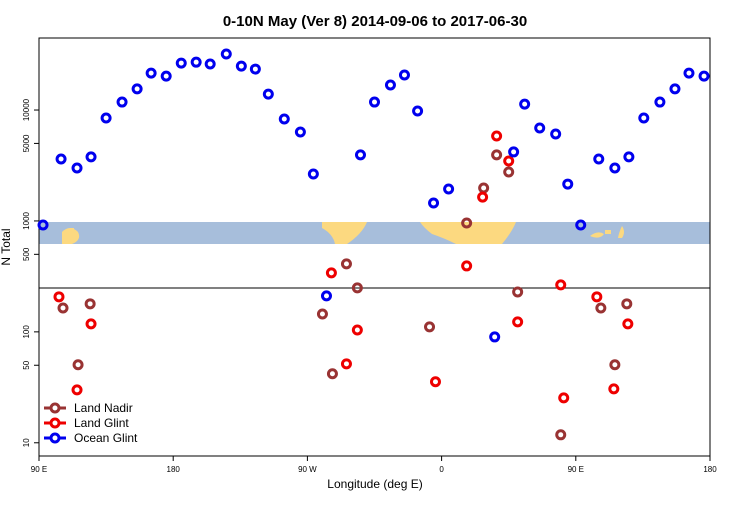 This screenshot has height=505, width=750. Describe the element at coordinates (106, 438) in the screenshot. I see `legend-label: Ocean Glint` at that location.